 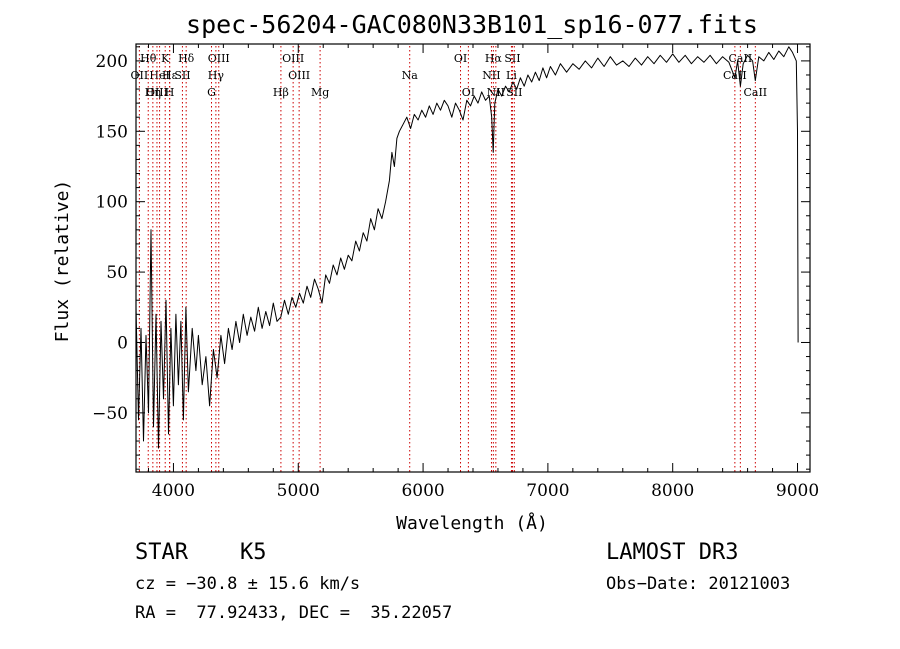 I want to click on object-subclass: K5, so click(x=253, y=552).